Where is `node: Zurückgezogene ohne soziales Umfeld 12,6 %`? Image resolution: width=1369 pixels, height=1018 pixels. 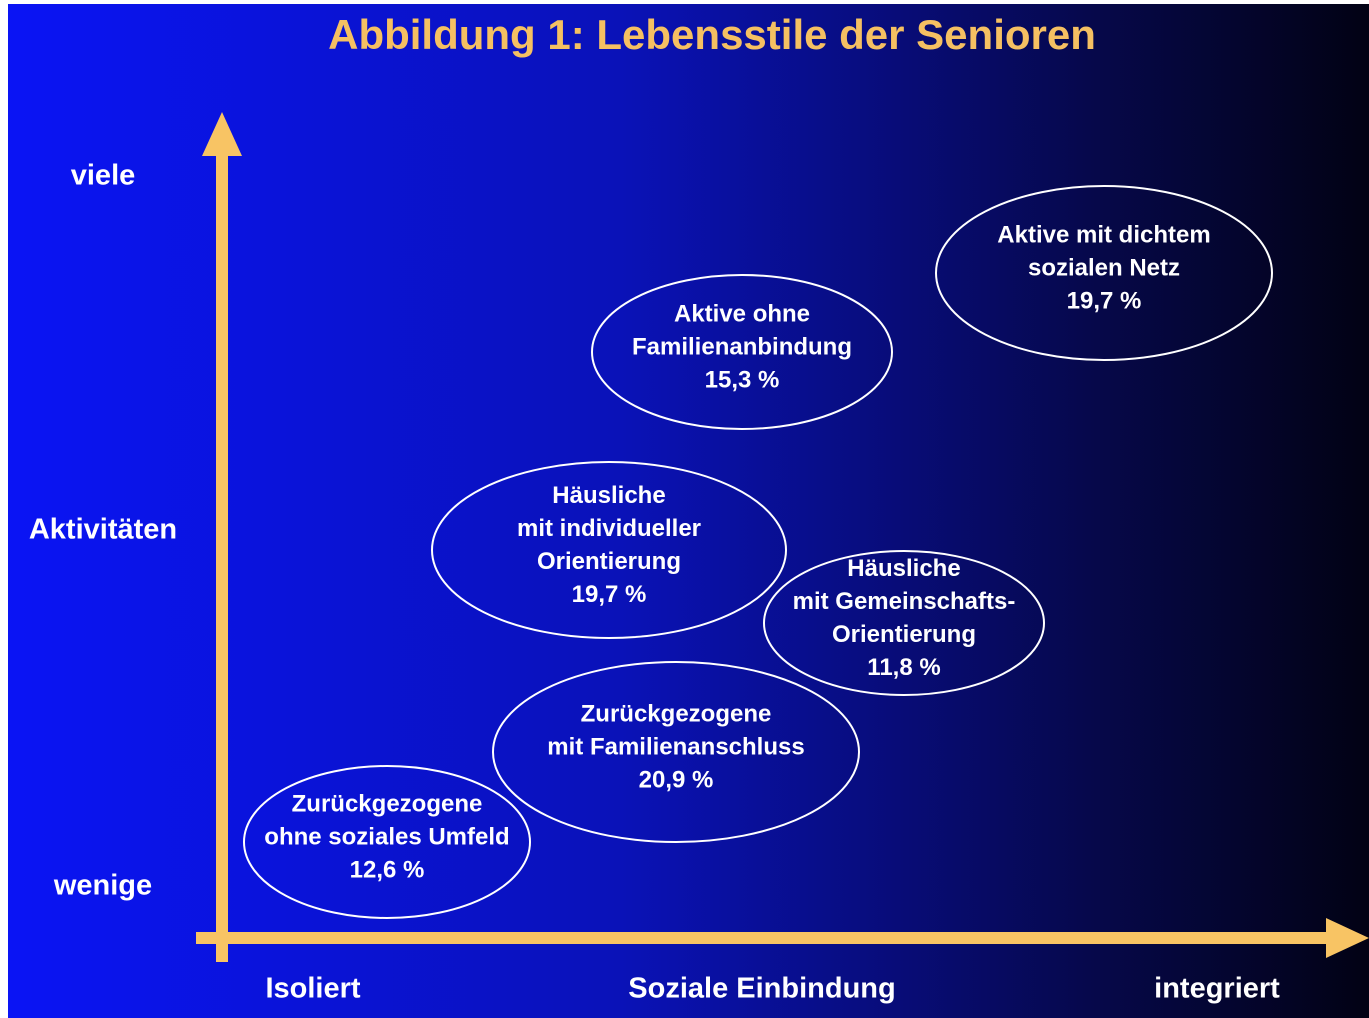
node: Zurückgezogene ohne soziales Umfeld 12,6 % is located at coordinates (387, 842).